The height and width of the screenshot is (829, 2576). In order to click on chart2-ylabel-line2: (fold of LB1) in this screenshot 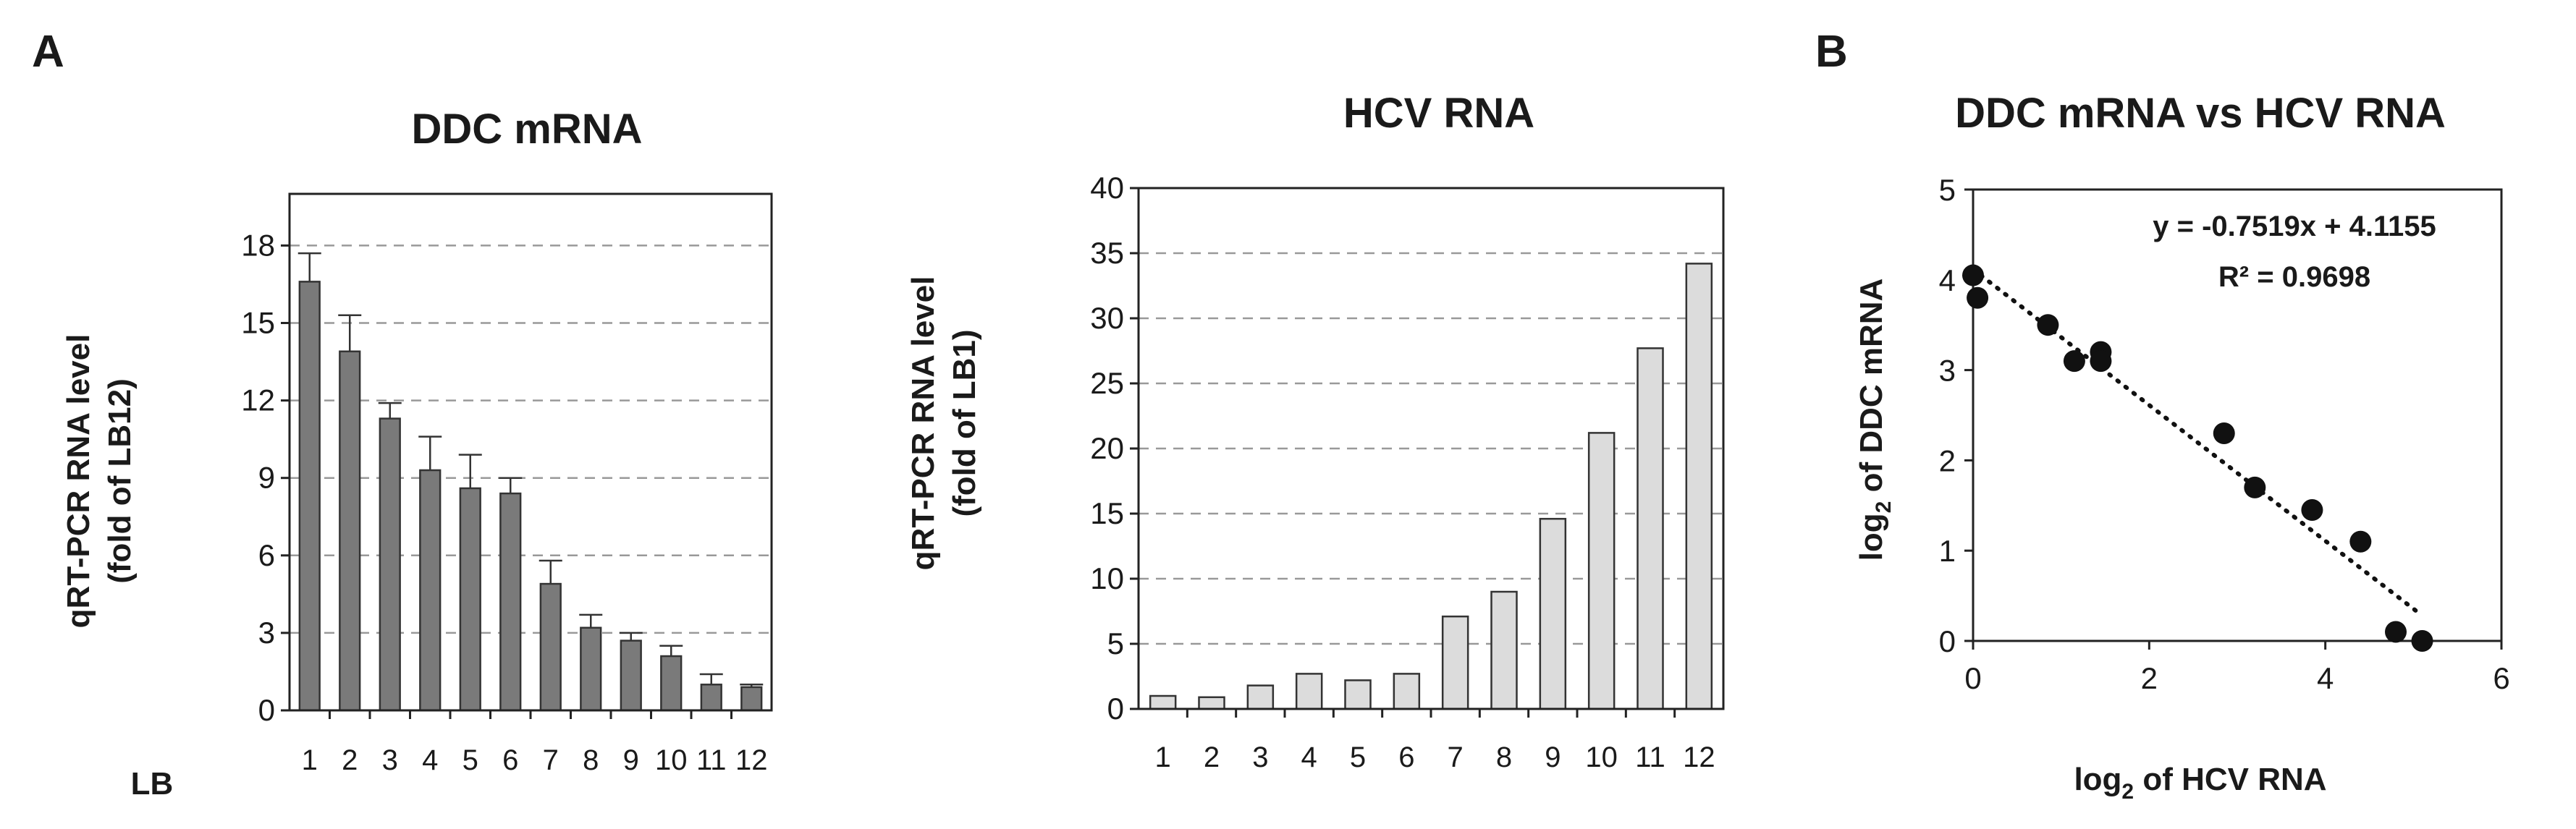, I will do `click(965, 422)`.